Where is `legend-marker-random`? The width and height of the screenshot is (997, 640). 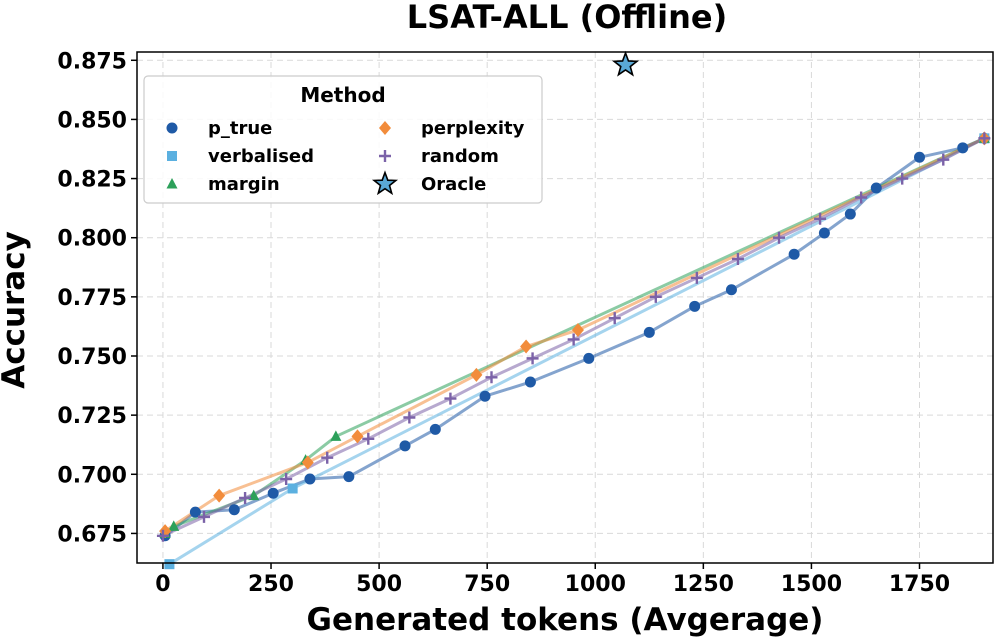 legend-marker-random is located at coordinates (385, 156).